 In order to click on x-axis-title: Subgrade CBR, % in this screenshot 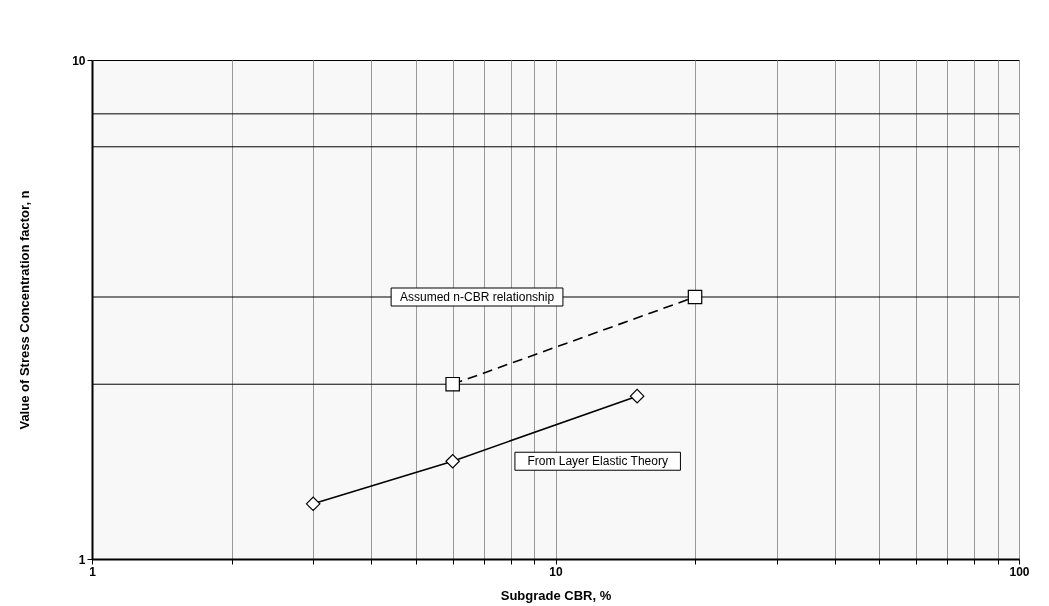, I will do `click(556, 595)`.